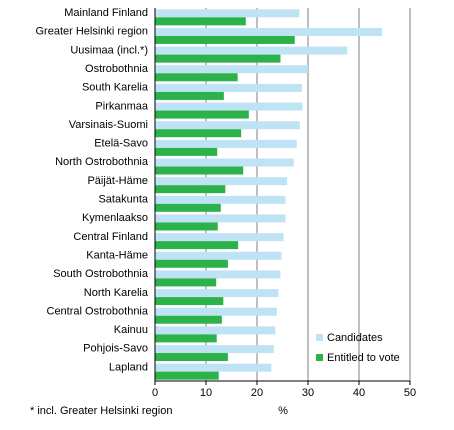  I want to click on category-label-6: Varsinais-Suomi, so click(108, 125).